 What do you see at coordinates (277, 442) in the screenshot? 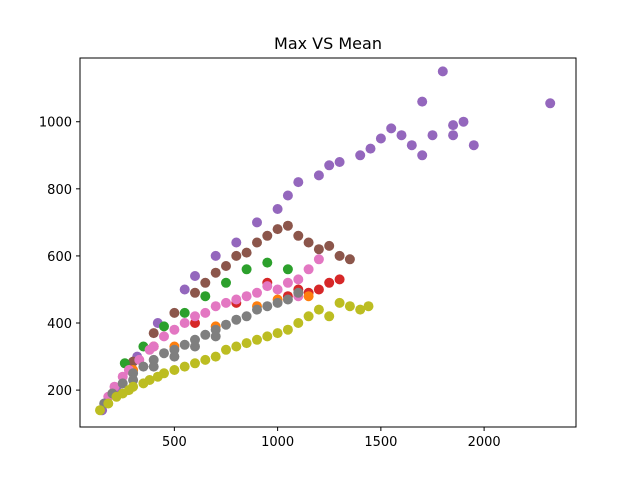
I see `x-tick-label: 1000` at bounding box center [277, 442].